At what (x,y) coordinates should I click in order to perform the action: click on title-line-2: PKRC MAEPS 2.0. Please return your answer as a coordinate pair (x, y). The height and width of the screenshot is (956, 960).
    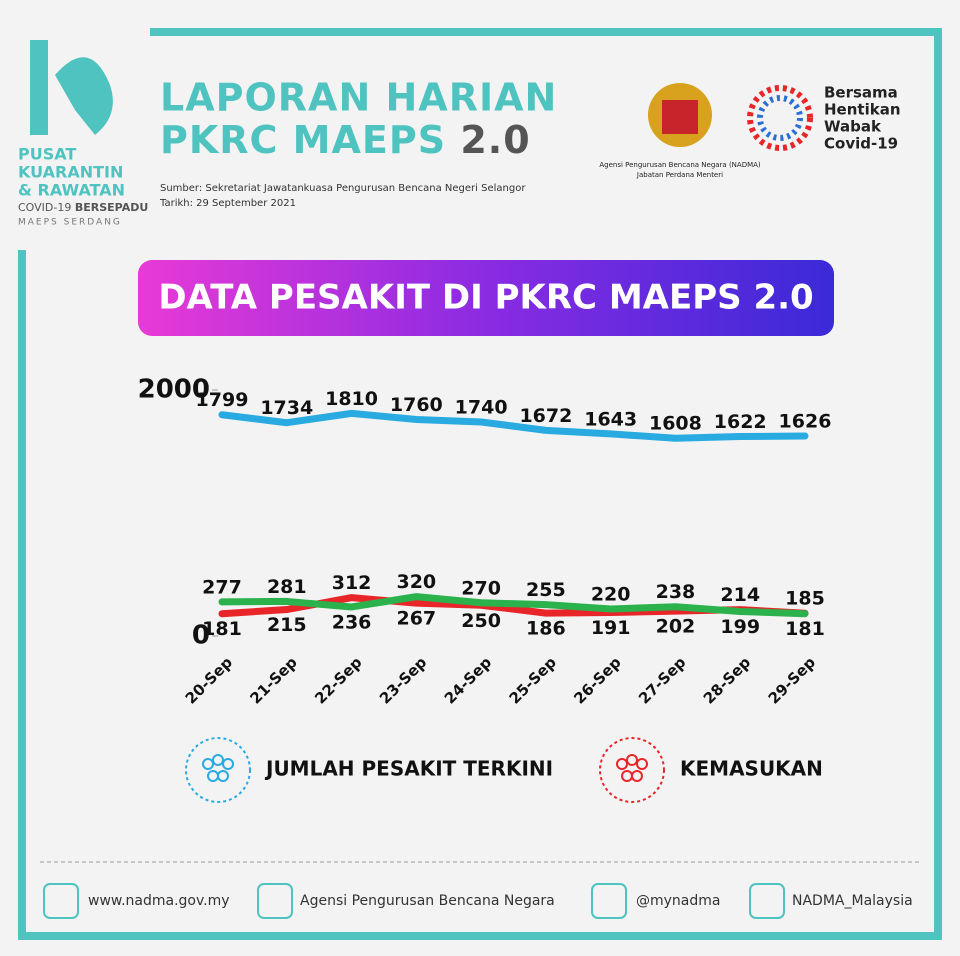
    Looking at the image, I should click on (345, 140).